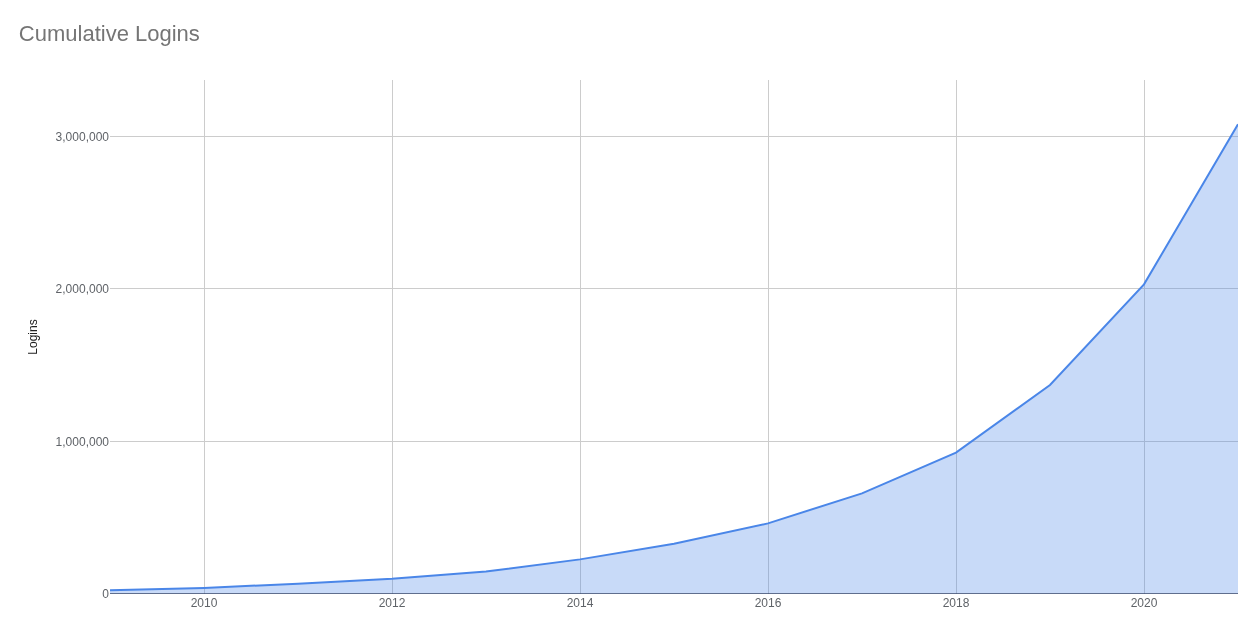  I want to click on y-tick-label: 2,000,000, so click(82, 289).